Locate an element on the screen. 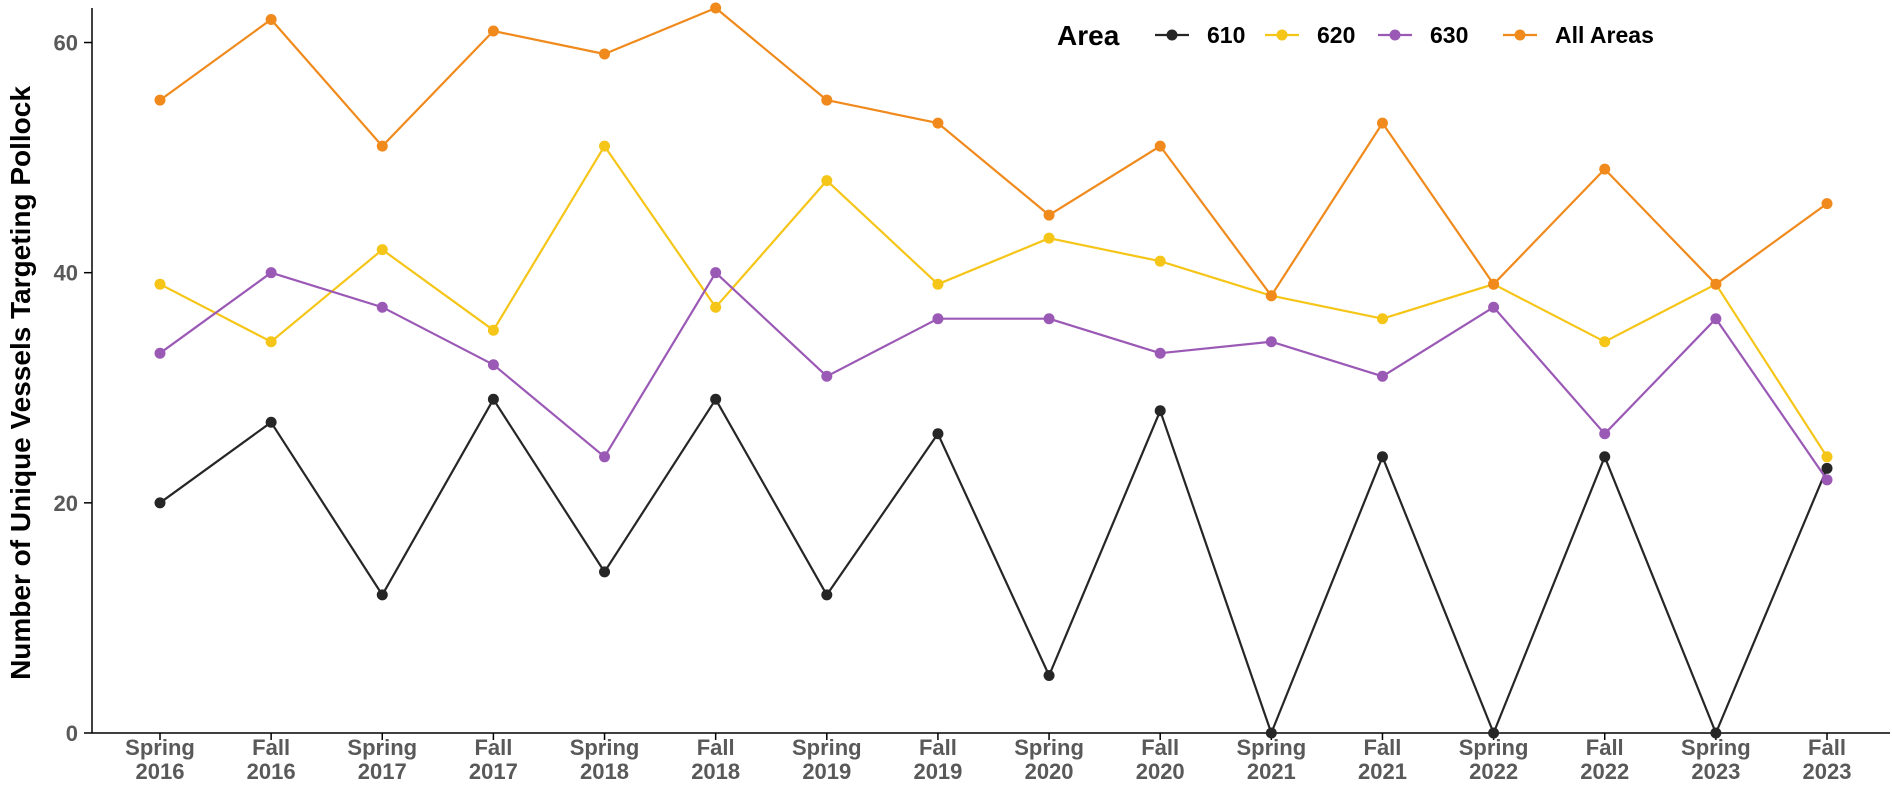  x-tick-label: Fall 2023 is located at coordinates (1827, 759).